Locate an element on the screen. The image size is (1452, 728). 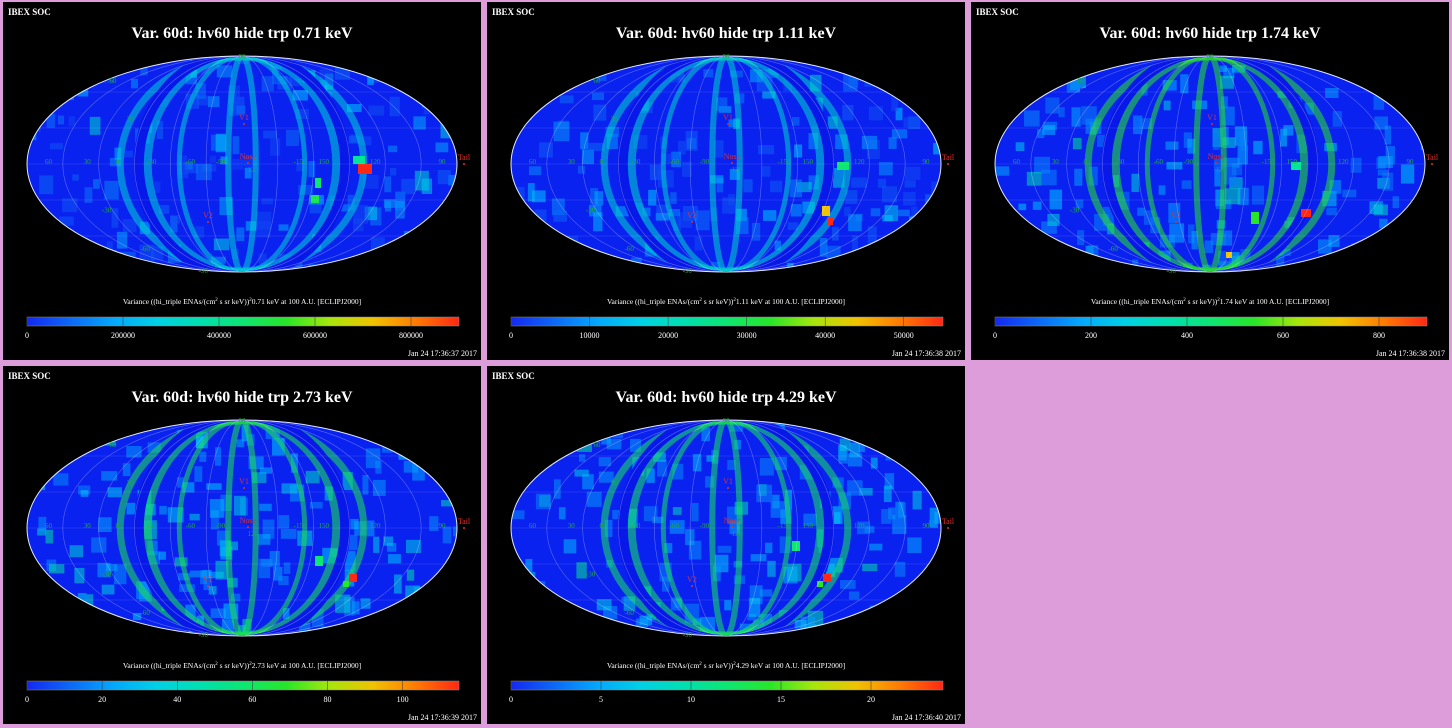
lat-label: -90 is located at coordinates (1172, 271).